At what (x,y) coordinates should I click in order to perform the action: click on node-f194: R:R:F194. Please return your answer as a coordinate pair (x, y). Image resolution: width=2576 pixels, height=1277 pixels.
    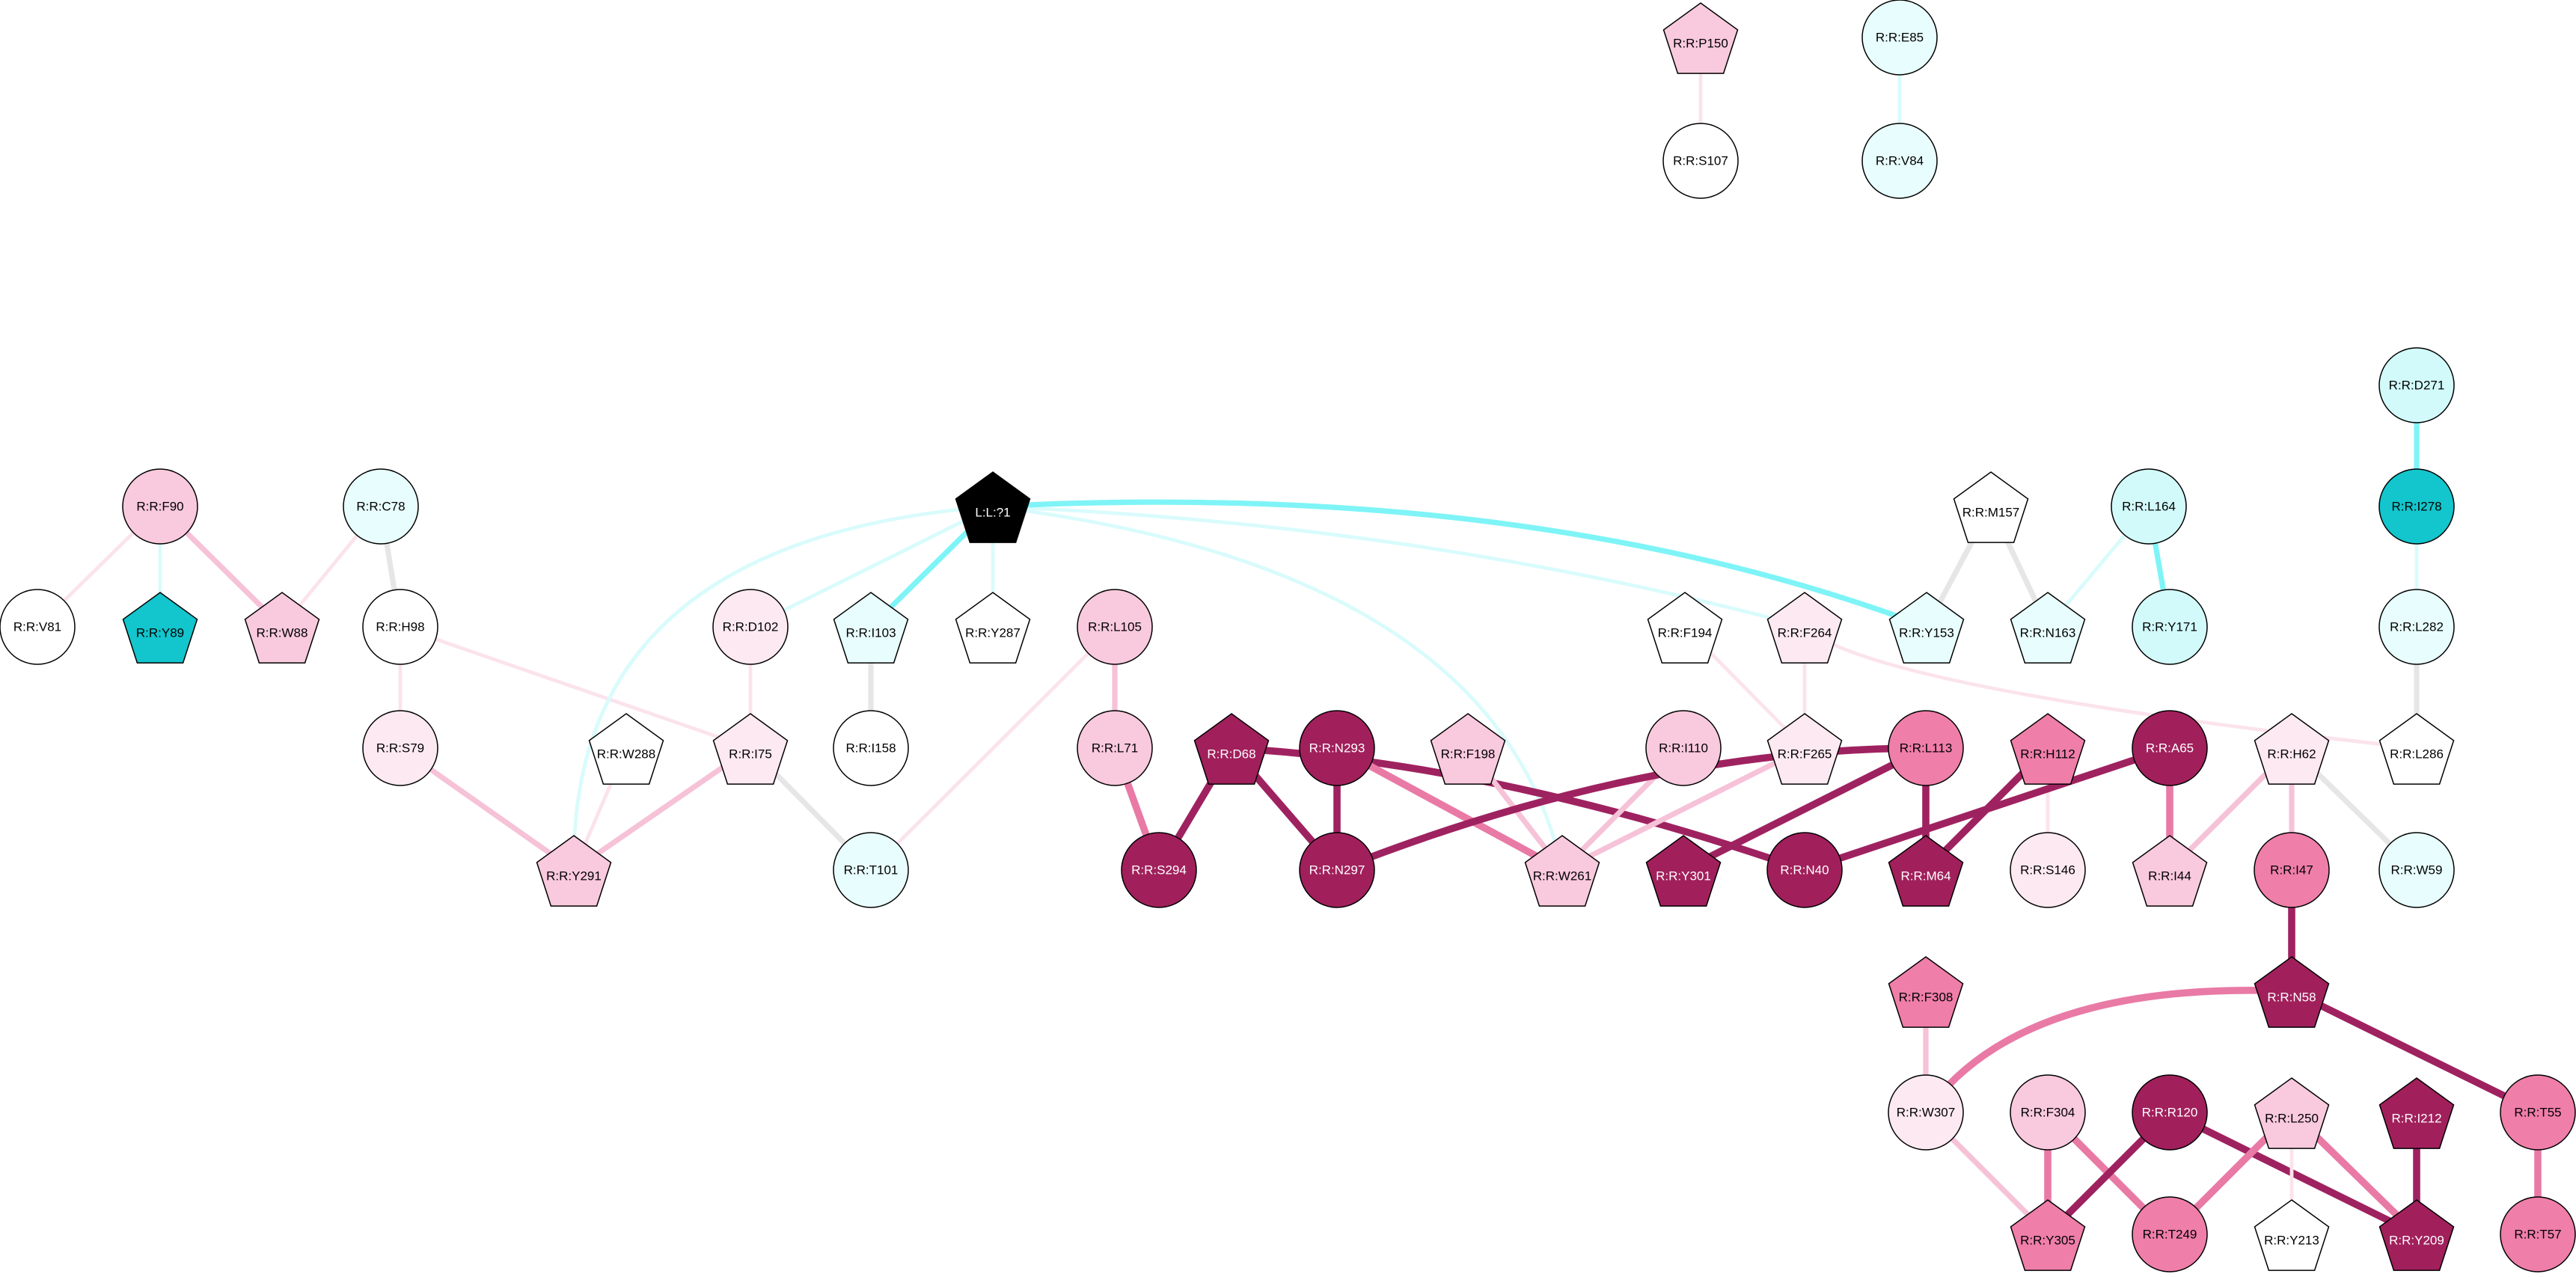
    Looking at the image, I should click on (1685, 628).